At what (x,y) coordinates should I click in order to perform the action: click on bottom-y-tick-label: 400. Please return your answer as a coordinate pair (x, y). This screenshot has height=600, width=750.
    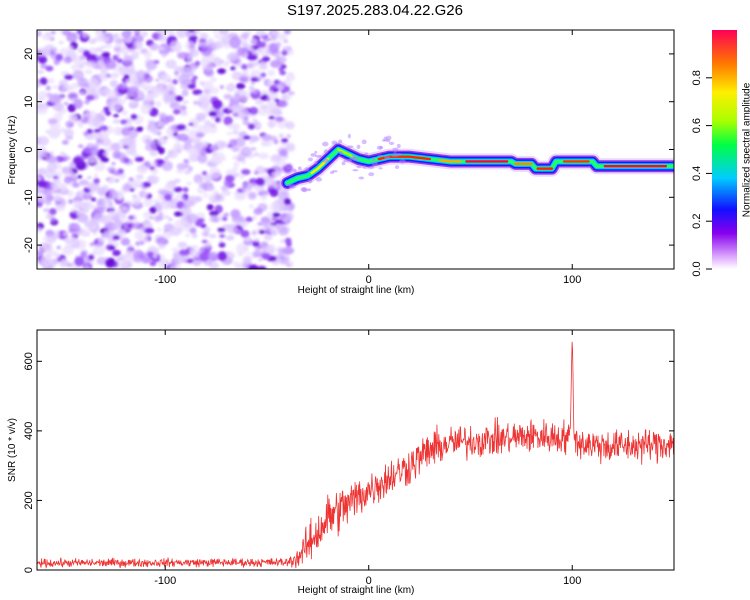
    Looking at the image, I should click on (29, 431).